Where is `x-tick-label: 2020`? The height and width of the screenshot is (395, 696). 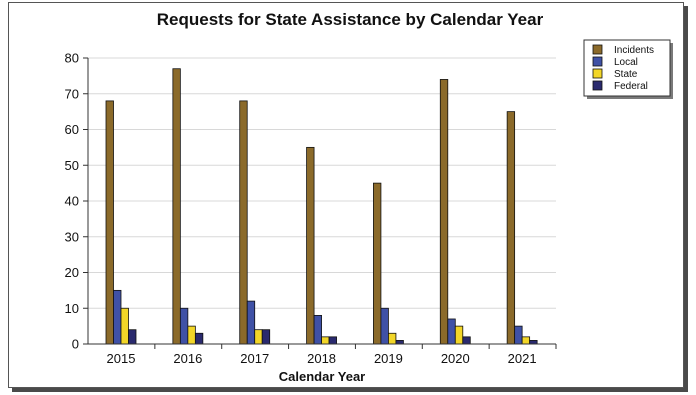
x-tick-label: 2020 is located at coordinates (455, 358).